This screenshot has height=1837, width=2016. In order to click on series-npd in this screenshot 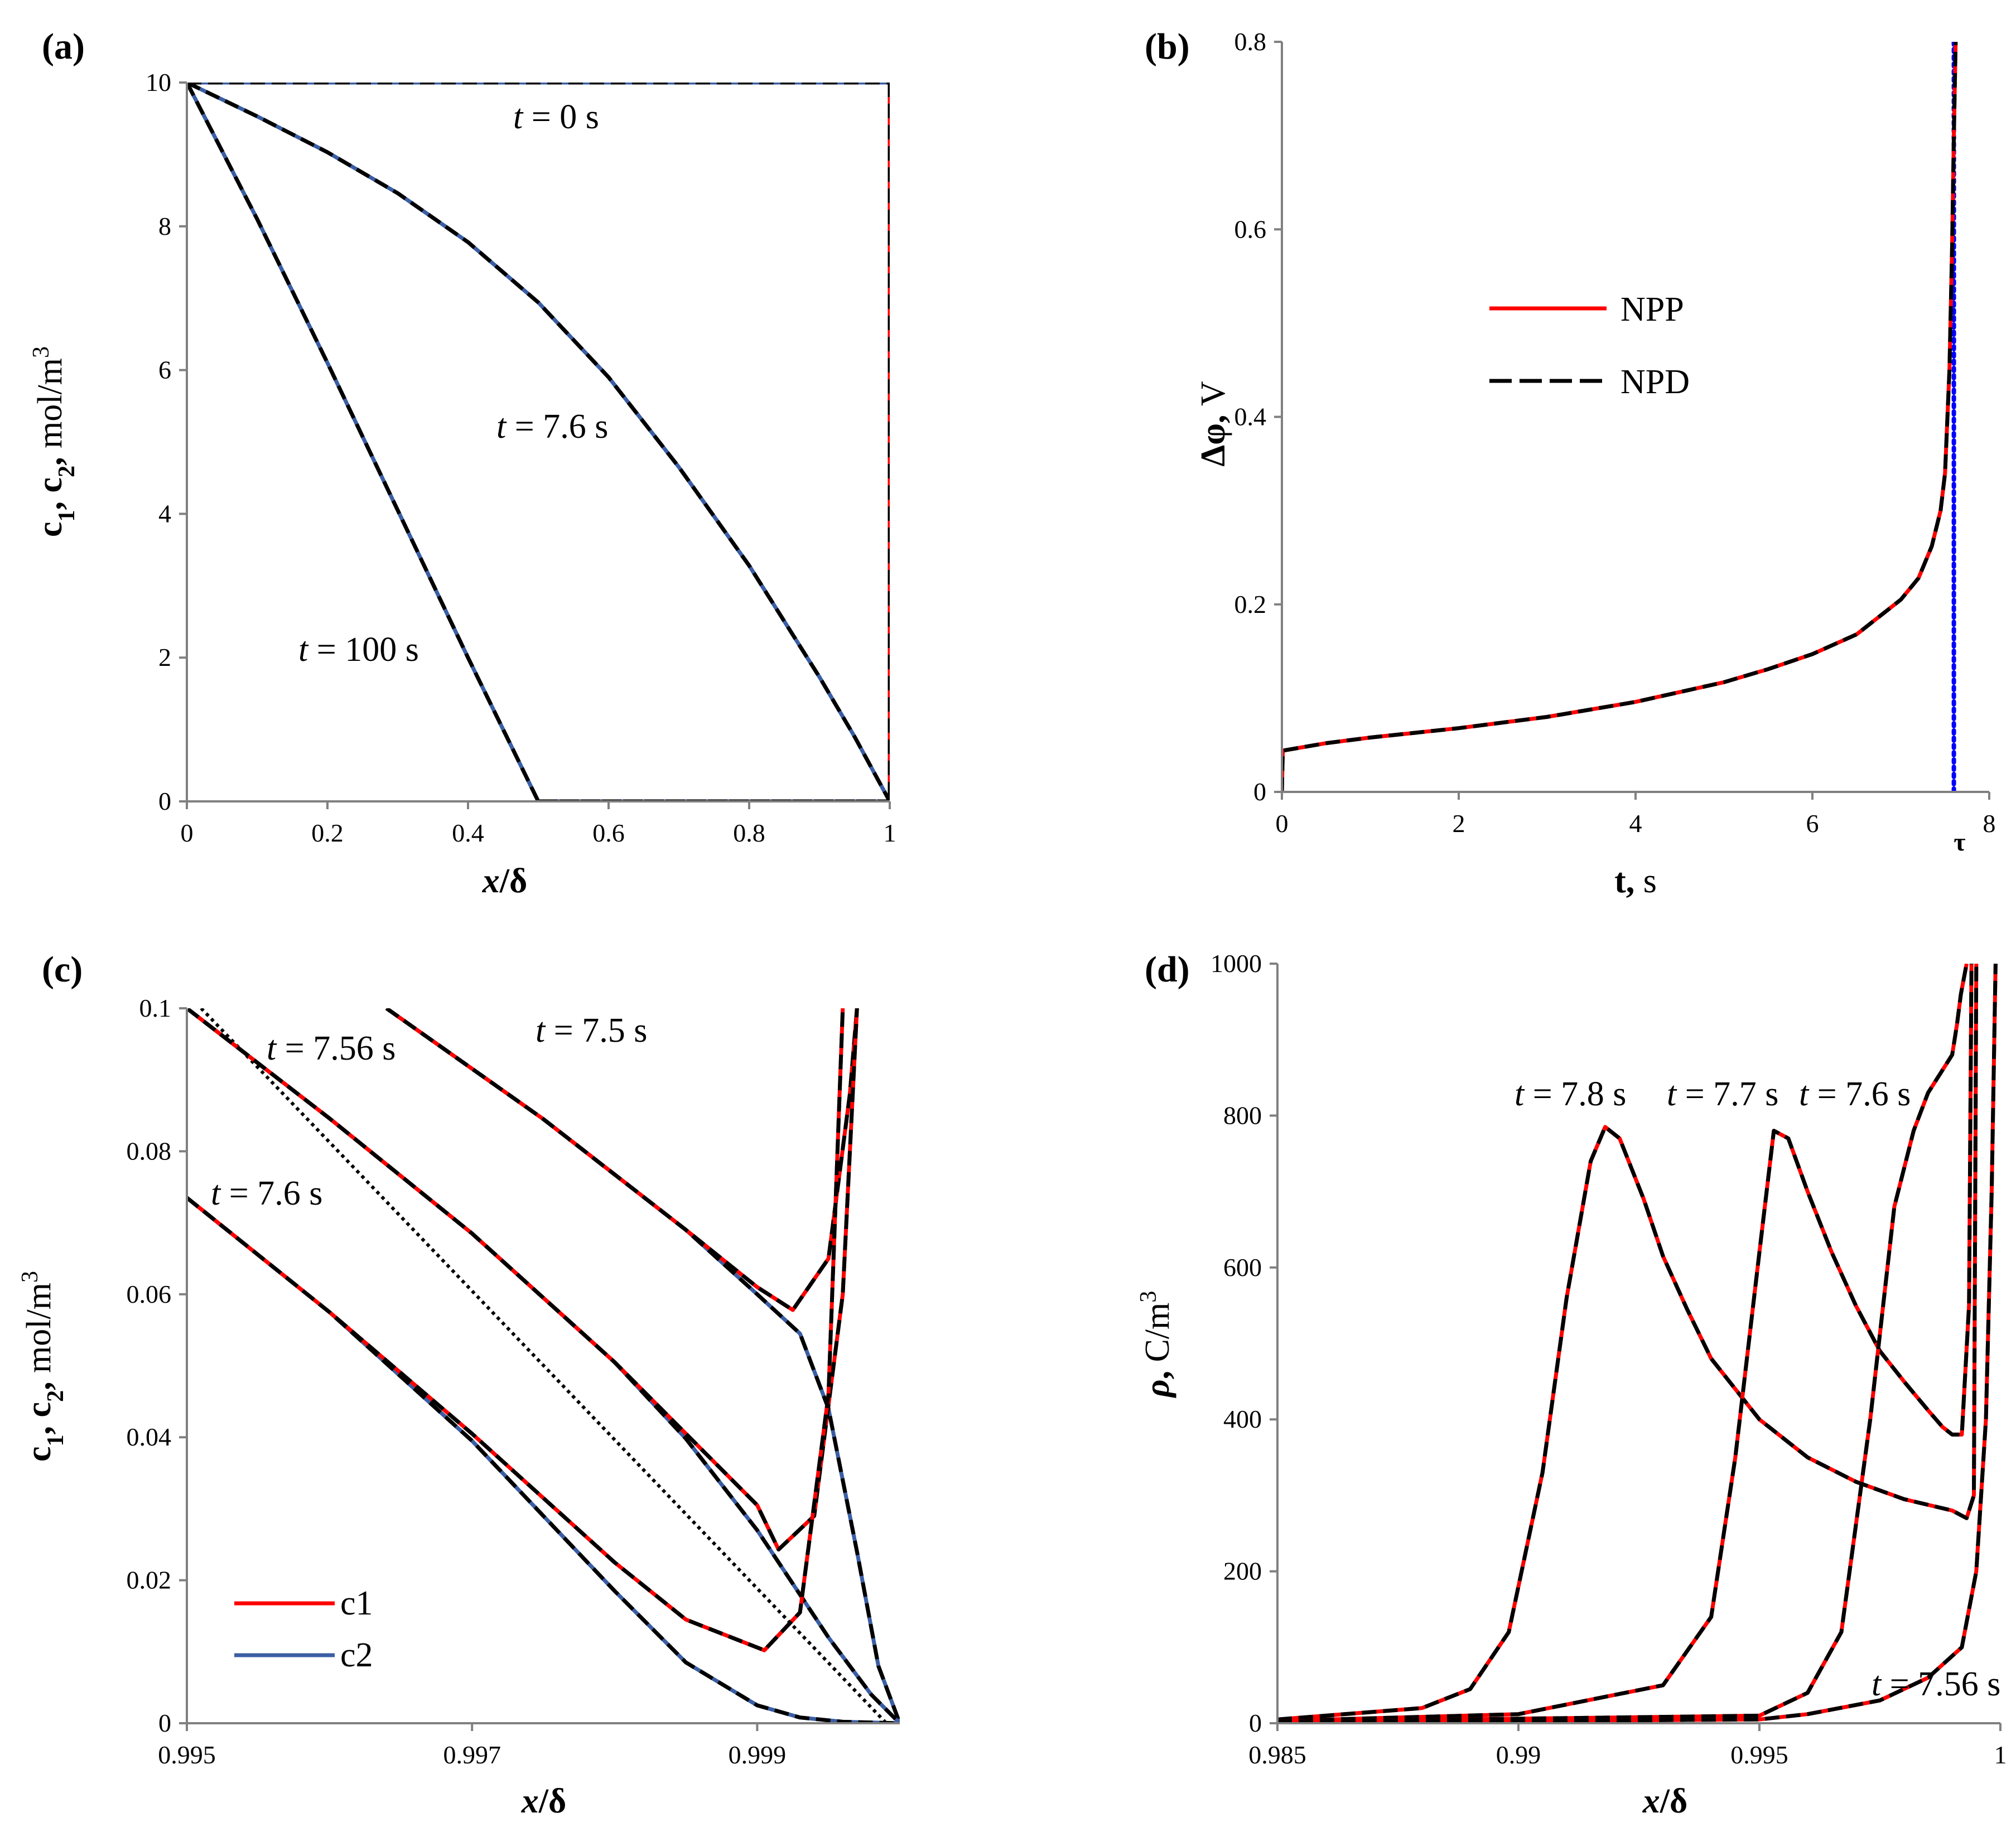, I will do `click(1620, 417)`.